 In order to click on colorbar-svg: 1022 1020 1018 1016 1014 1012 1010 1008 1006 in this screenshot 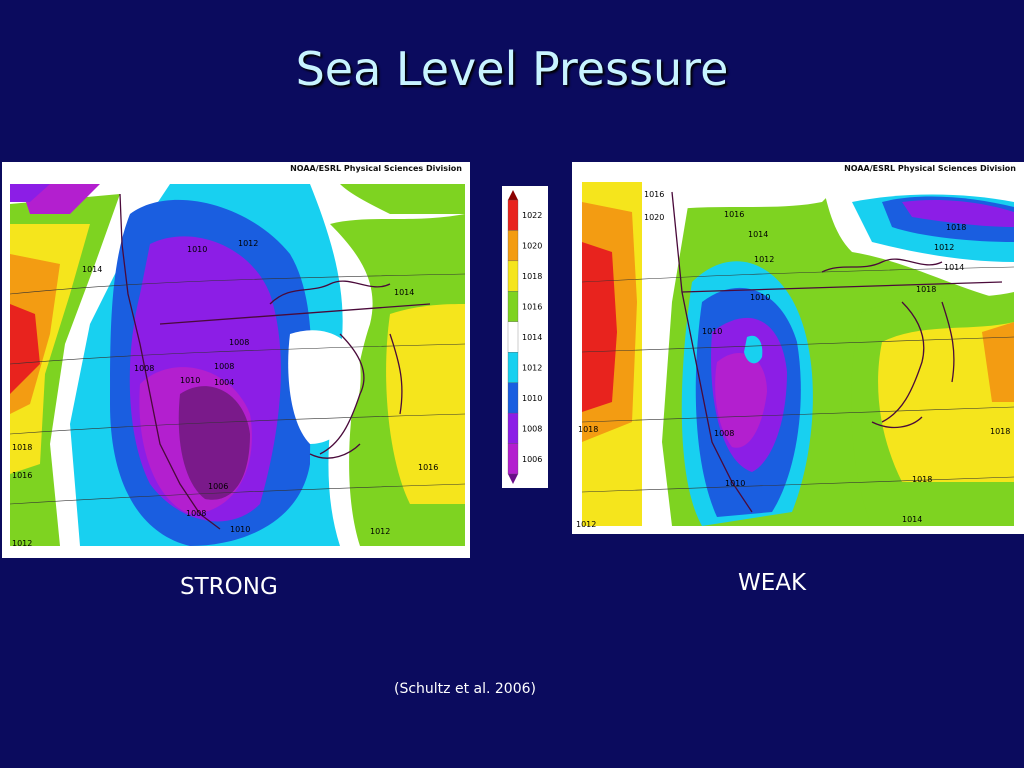, I will do `click(524, 337)`.